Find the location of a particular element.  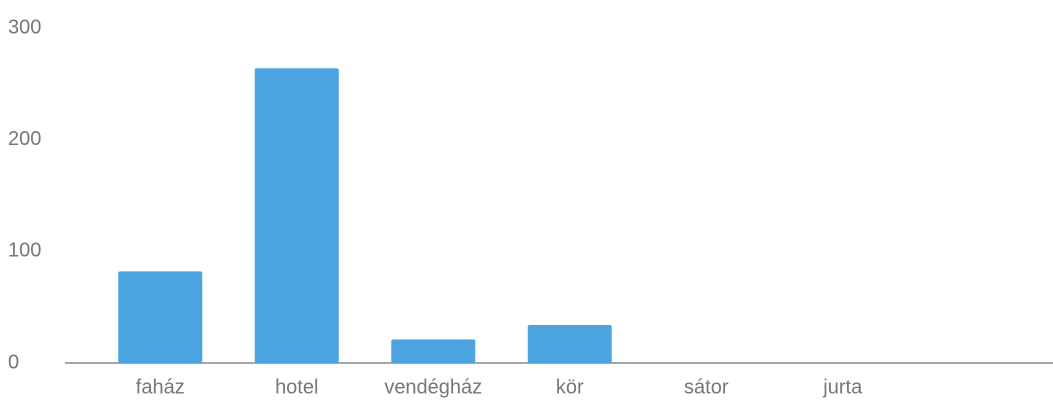

x-tick-label: sátor is located at coordinates (706, 387).